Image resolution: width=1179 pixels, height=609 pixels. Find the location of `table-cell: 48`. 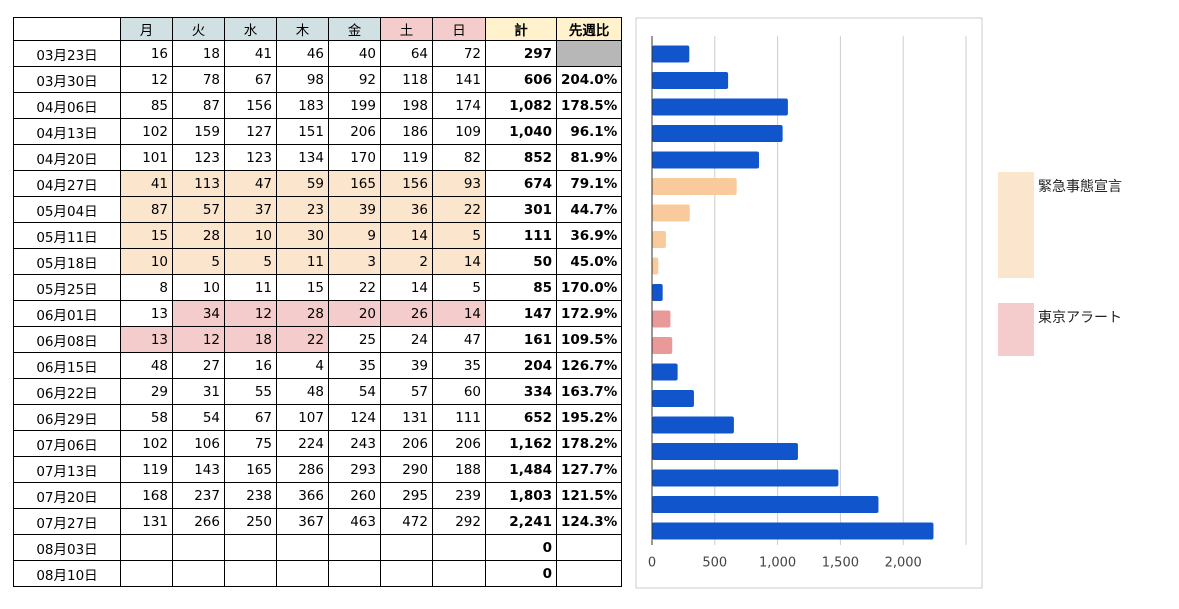

table-cell: 48 is located at coordinates (302, 391).